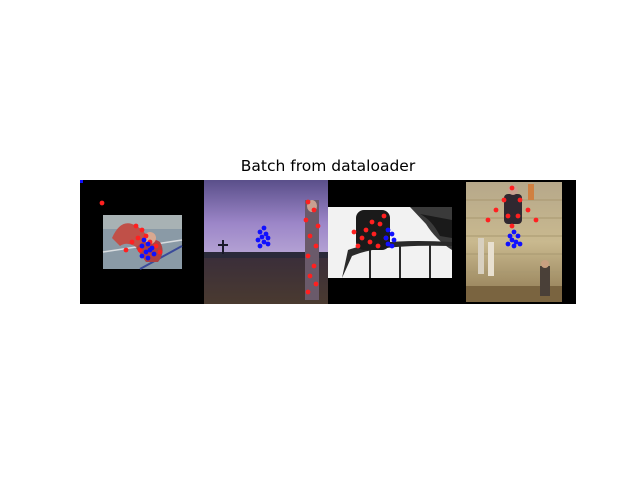 This screenshot has height=480, width=640. What do you see at coordinates (328, 166) in the screenshot?
I see `figure-title: Batch from dataloader` at bounding box center [328, 166].